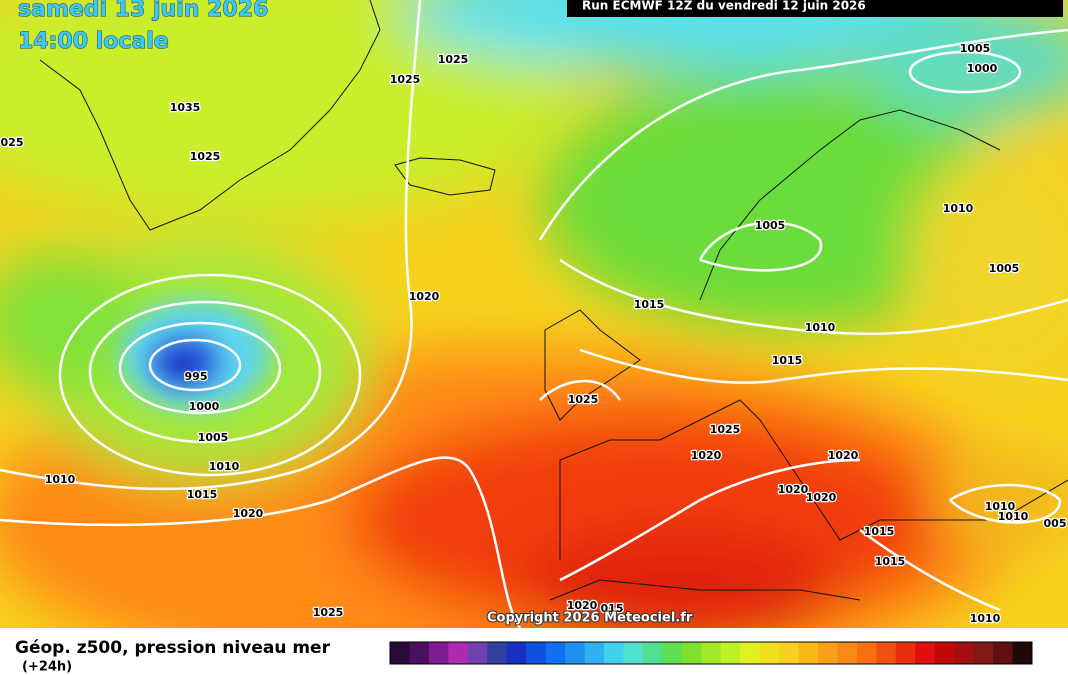  I want to click on isobar-label: 1035, so click(185, 107).